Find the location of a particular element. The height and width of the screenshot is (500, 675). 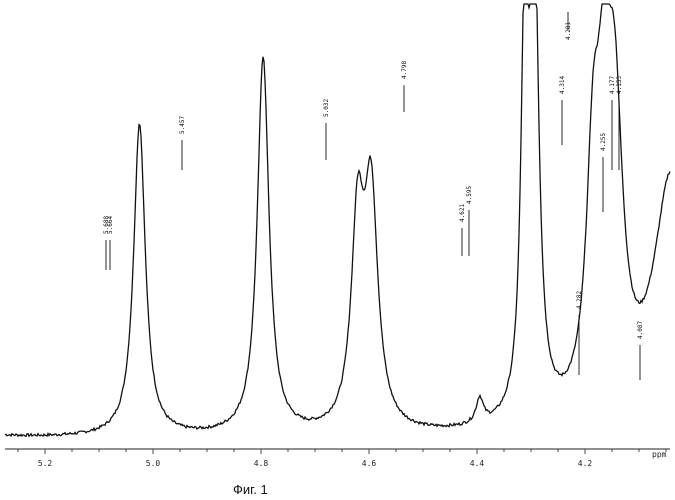

x-axis: 5.85.65.45.25.04.84.64.44.2 is located at coordinates (333, 458).